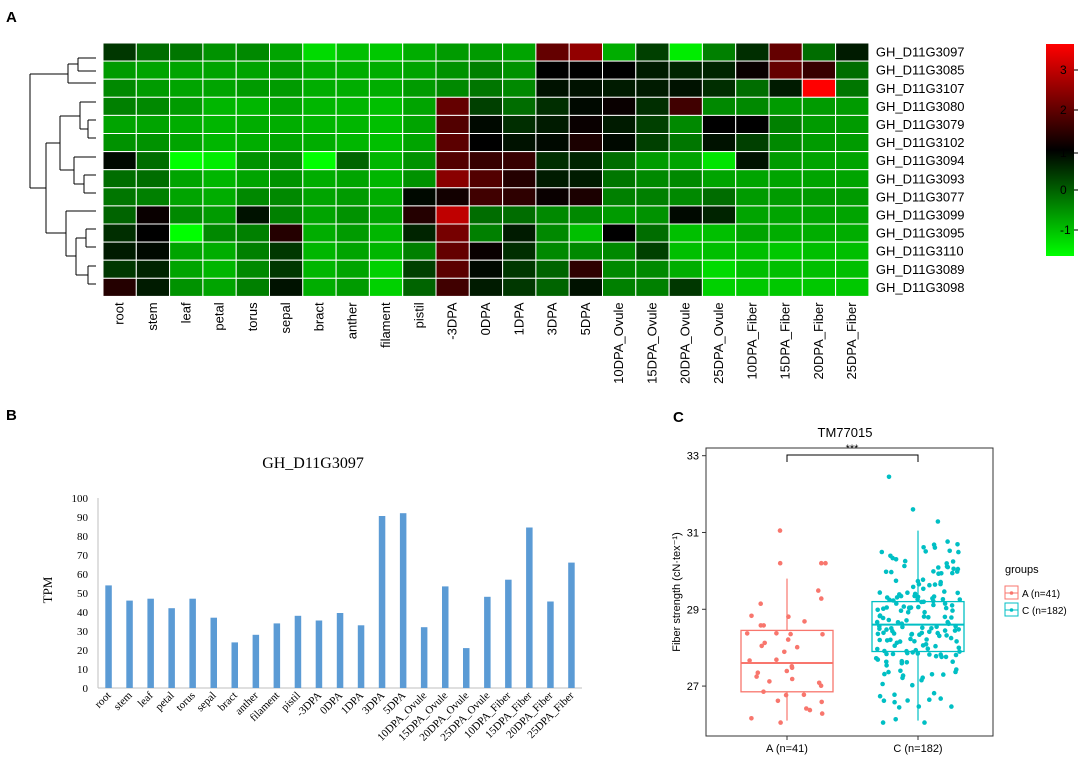 The height and width of the screenshot is (765, 1084). What do you see at coordinates (452, 321) in the screenshot?
I see `heatmap-column-label: -3DPA` at bounding box center [452, 321].